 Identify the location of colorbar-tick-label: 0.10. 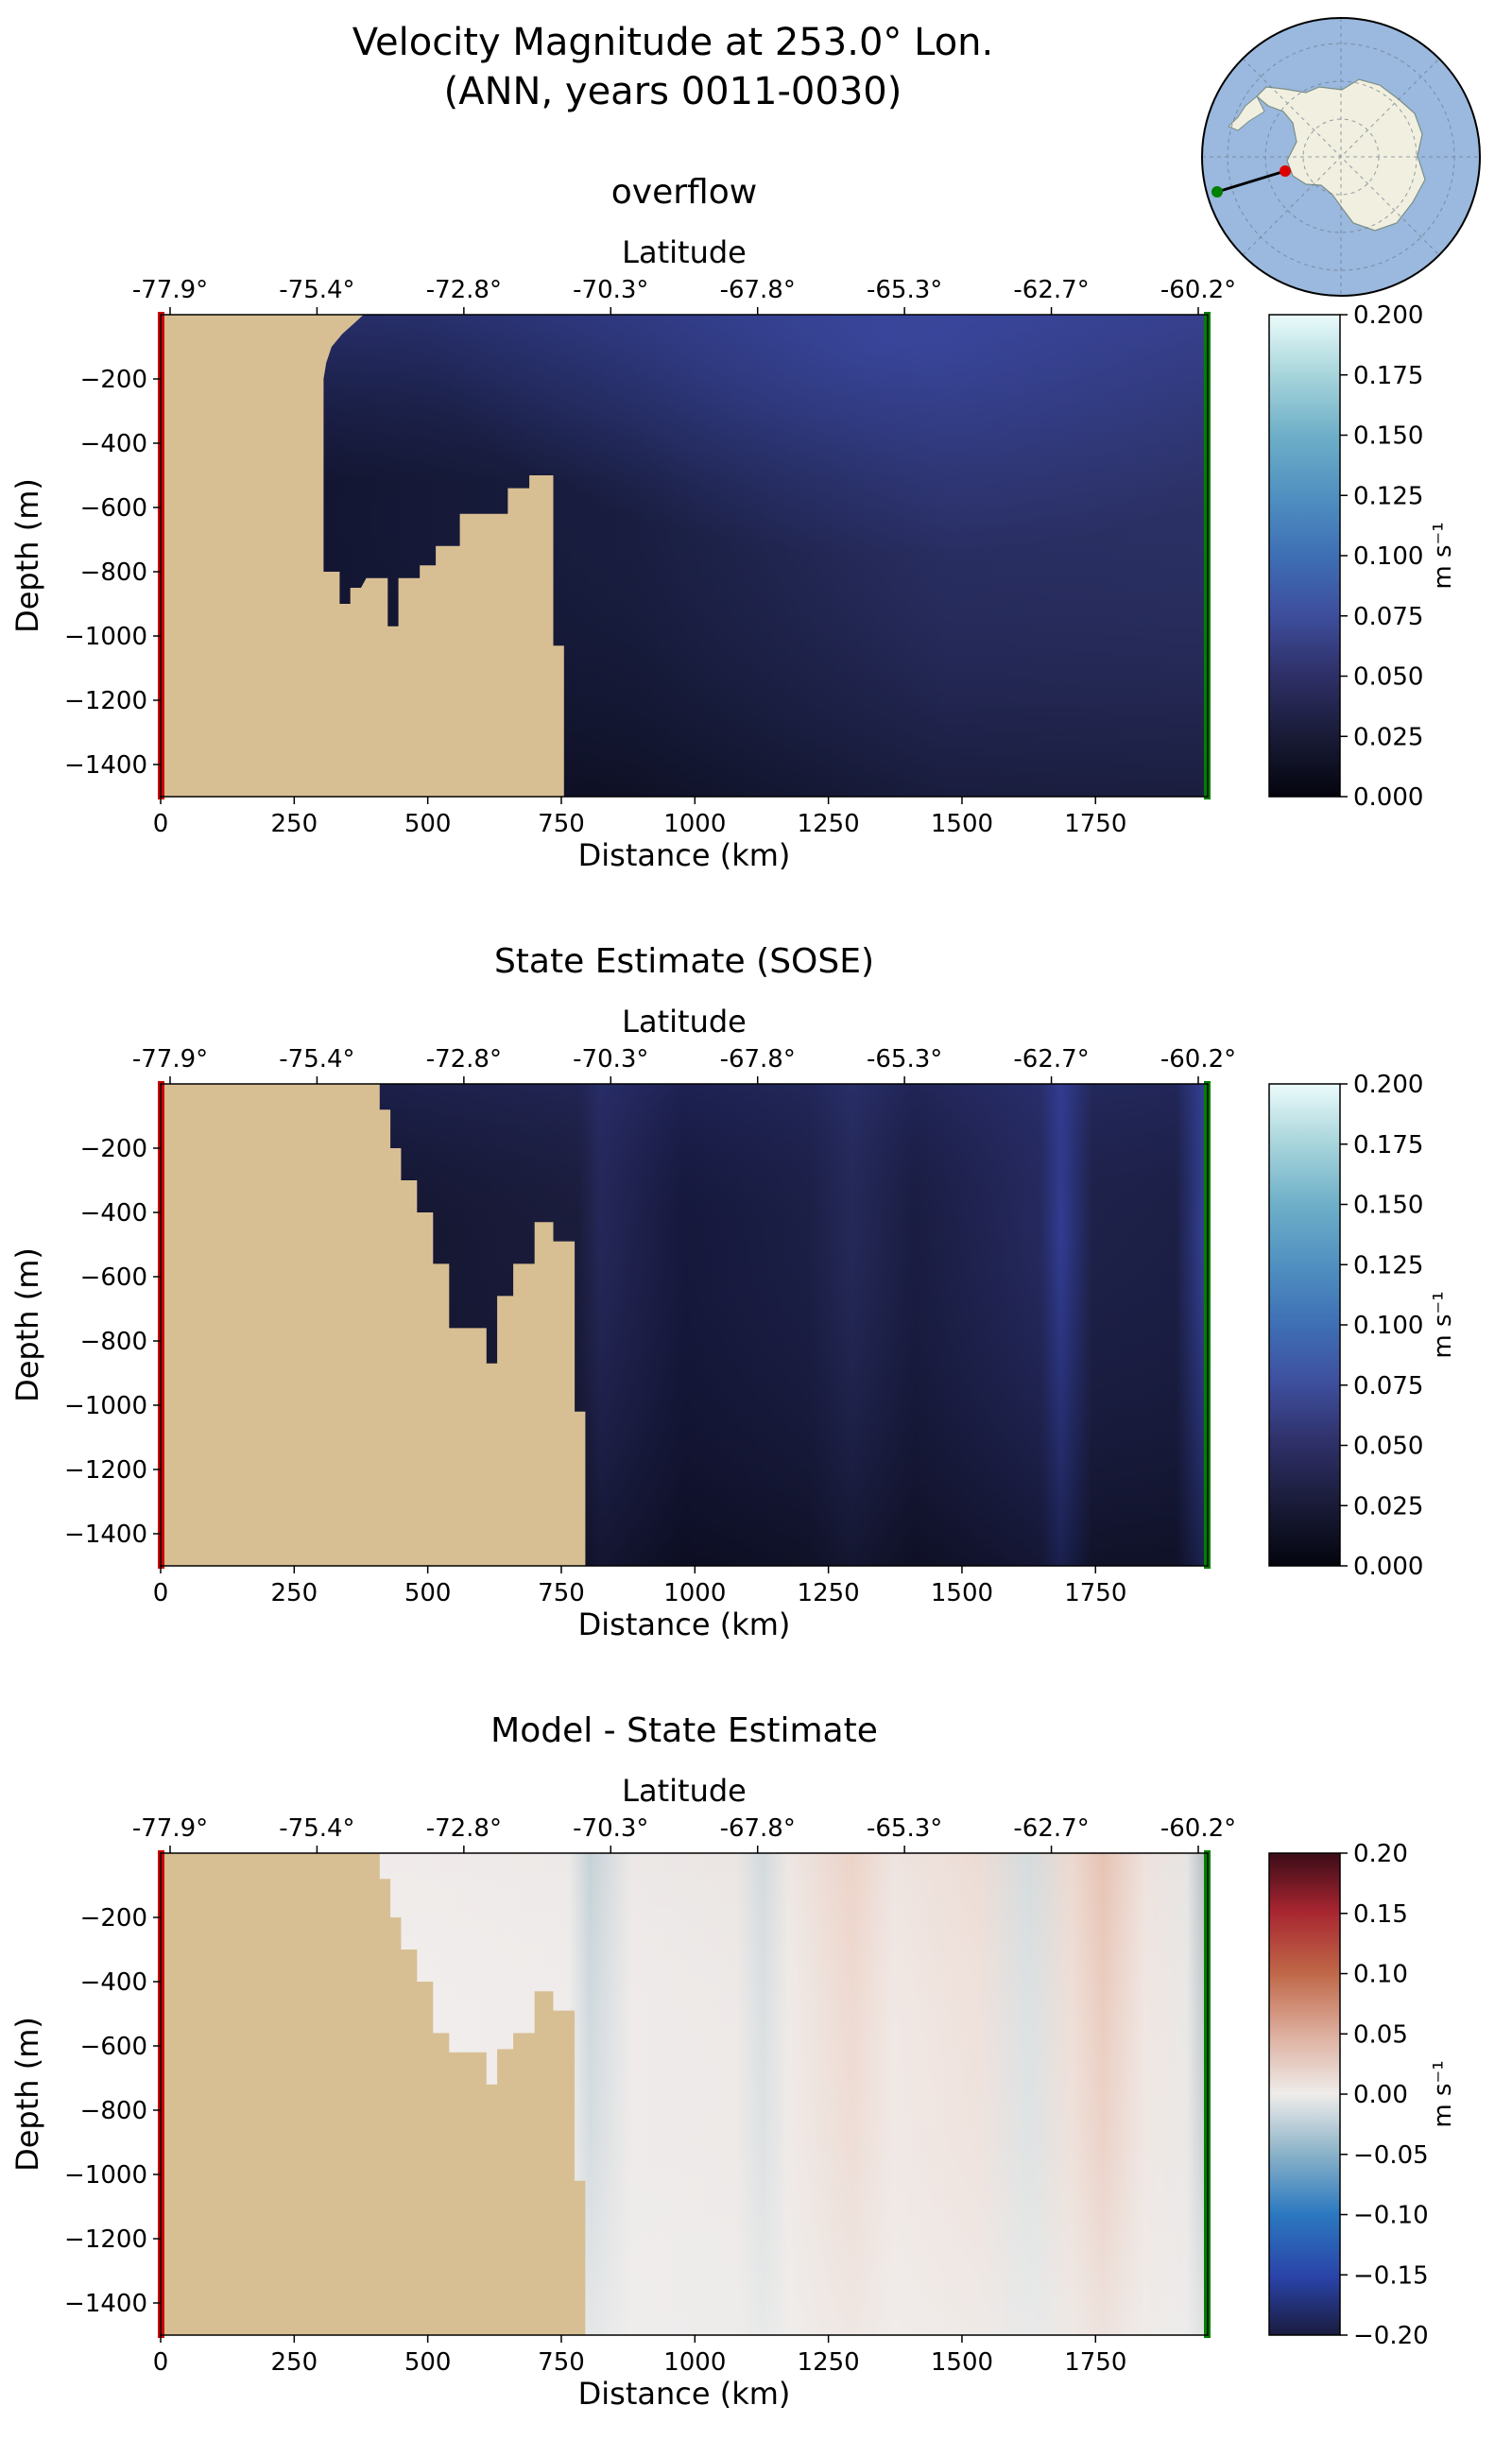
(1380, 1975).